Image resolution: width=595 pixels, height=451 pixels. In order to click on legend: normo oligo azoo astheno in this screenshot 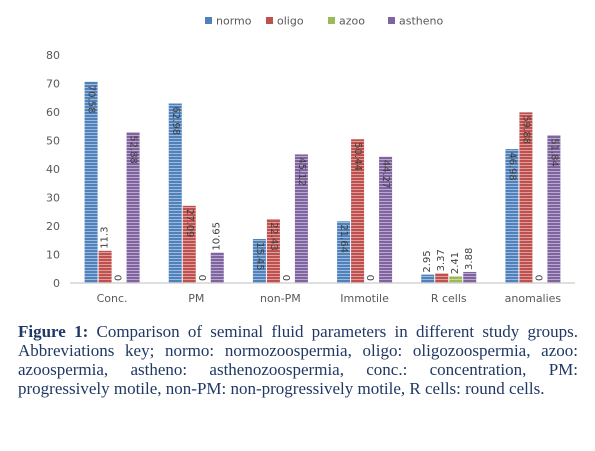, I will do `click(324, 21)`.